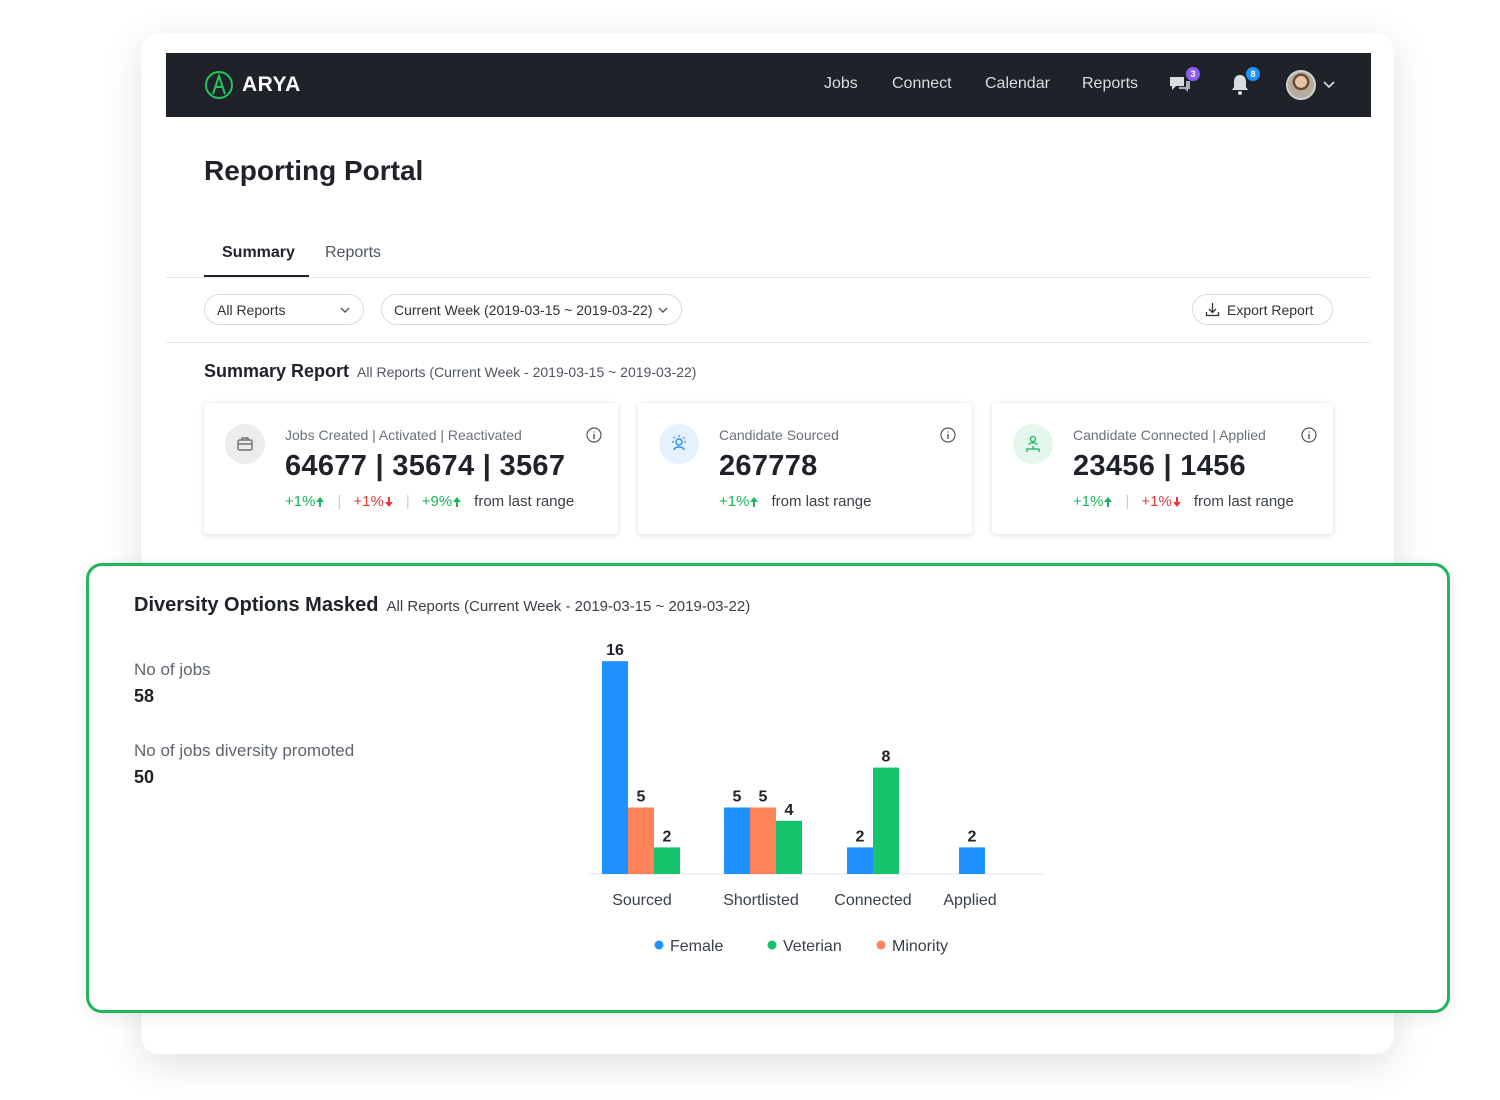 Image resolution: width=1500 pixels, height=1100 pixels. I want to click on bar-veterian-connected, so click(886, 820).